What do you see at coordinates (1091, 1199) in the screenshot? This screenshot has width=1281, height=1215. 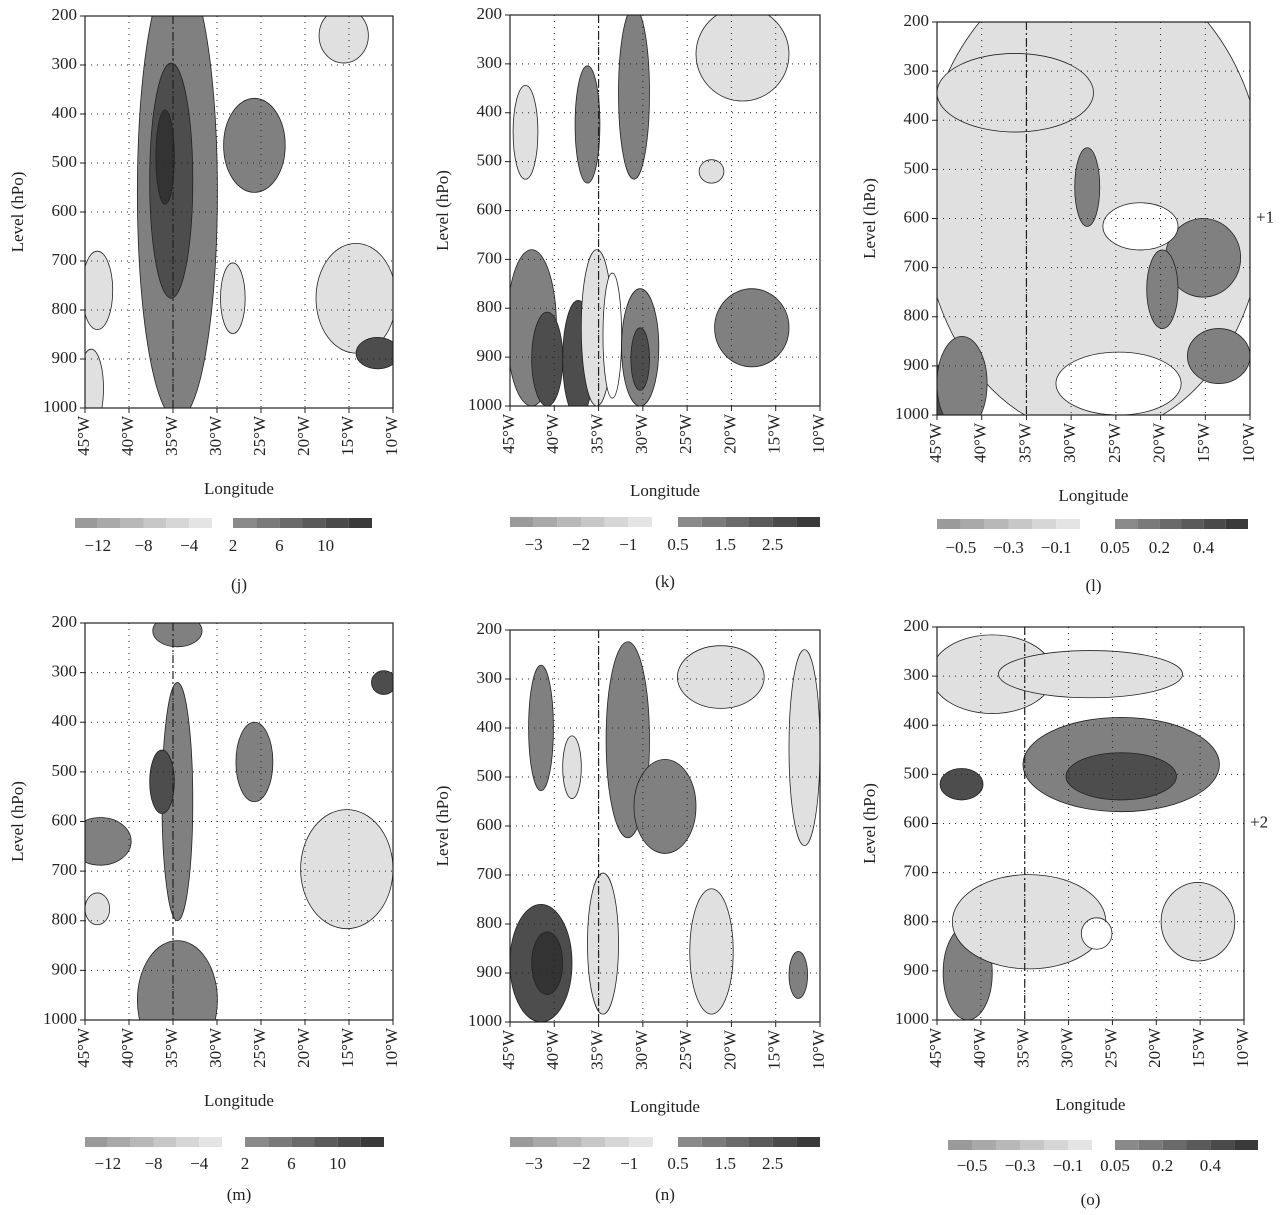 I see `panel-label: (o)` at bounding box center [1091, 1199].